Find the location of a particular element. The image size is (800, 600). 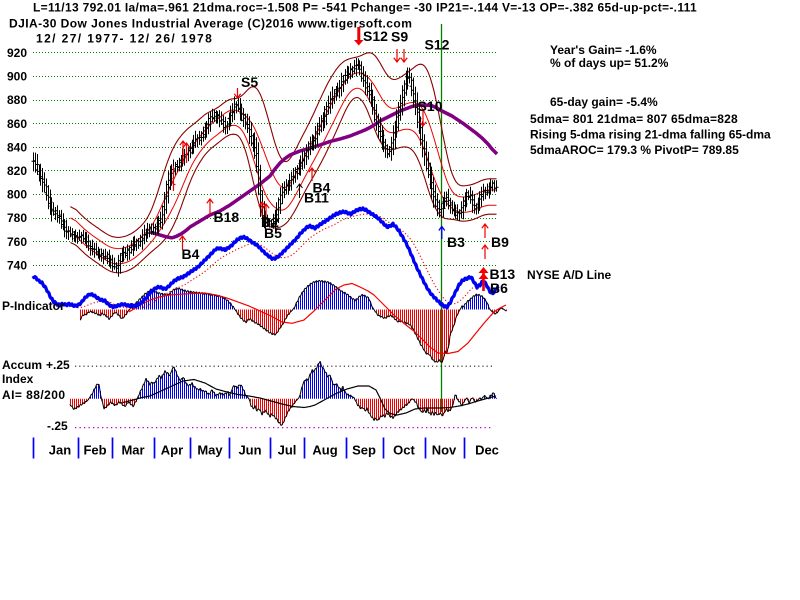

svg-text: Jan is located at coordinates (60, 450).